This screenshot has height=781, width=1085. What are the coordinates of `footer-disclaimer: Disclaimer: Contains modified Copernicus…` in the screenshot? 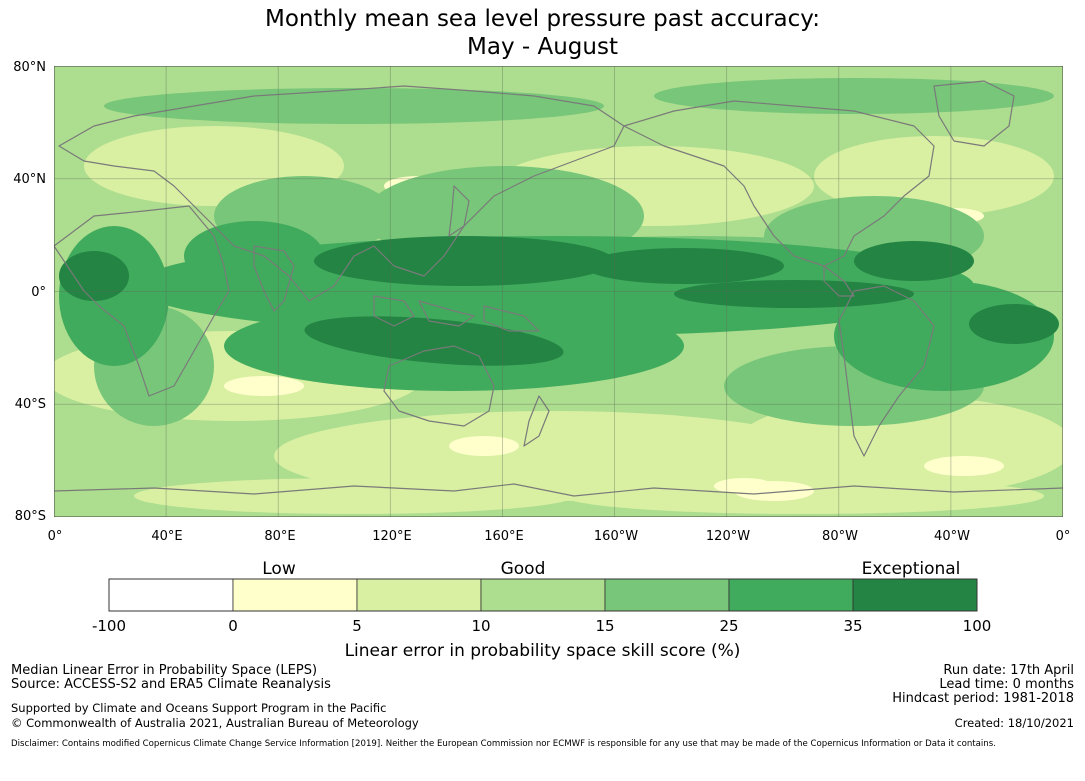 It's located at (503, 744).